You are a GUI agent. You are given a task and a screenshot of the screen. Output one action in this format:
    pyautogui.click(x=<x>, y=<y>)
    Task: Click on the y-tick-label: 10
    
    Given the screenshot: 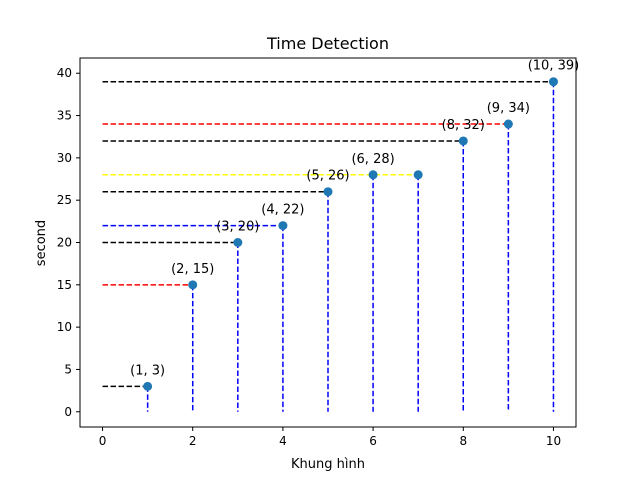 What is the action you would take?
    pyautogui.click(x=64, y=327)
    